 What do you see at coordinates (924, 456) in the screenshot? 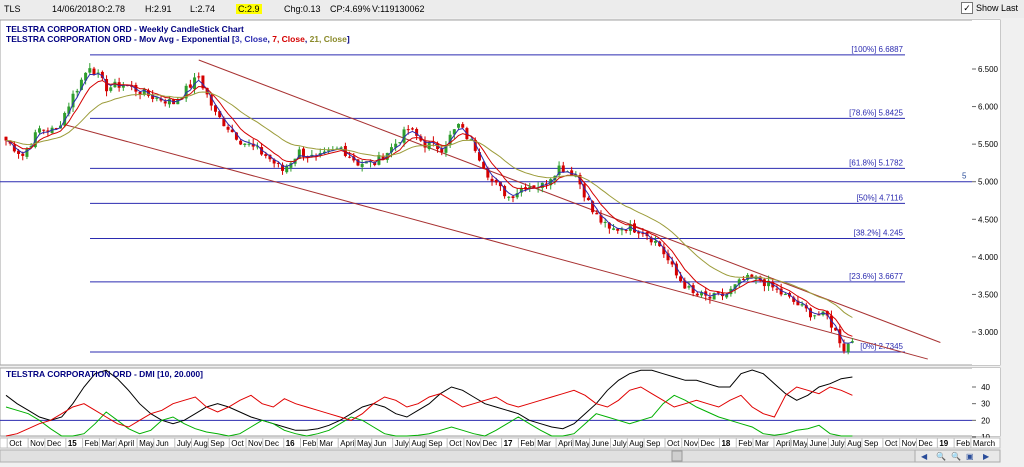
I see `scroll-left-icon: ◀` at bounding box center [924, 456].